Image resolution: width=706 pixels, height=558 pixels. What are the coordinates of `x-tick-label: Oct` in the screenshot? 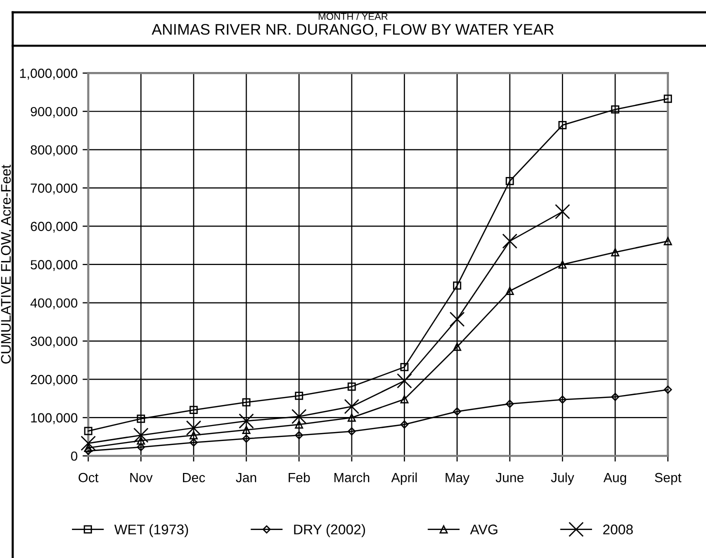 It's located at (88, 477).